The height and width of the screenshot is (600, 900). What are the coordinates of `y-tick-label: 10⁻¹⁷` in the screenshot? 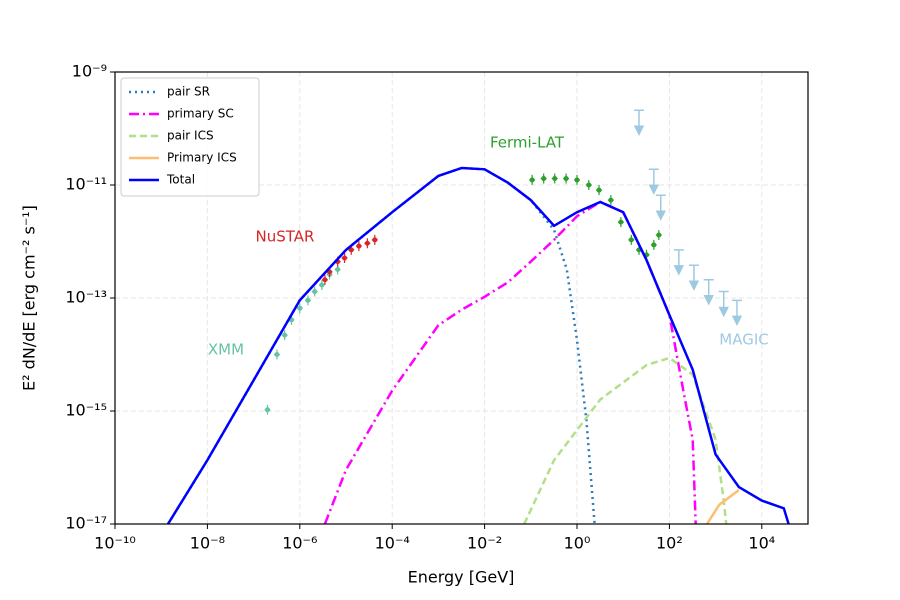 It's located at (86, 523).